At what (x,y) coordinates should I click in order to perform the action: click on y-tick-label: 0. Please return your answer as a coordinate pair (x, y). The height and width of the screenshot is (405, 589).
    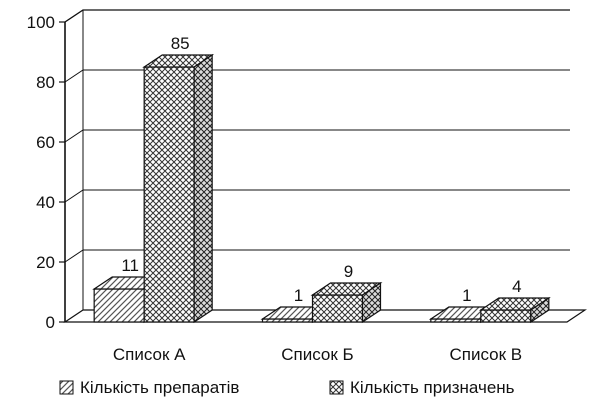
    Looking at the image, I should click on (50, 322).